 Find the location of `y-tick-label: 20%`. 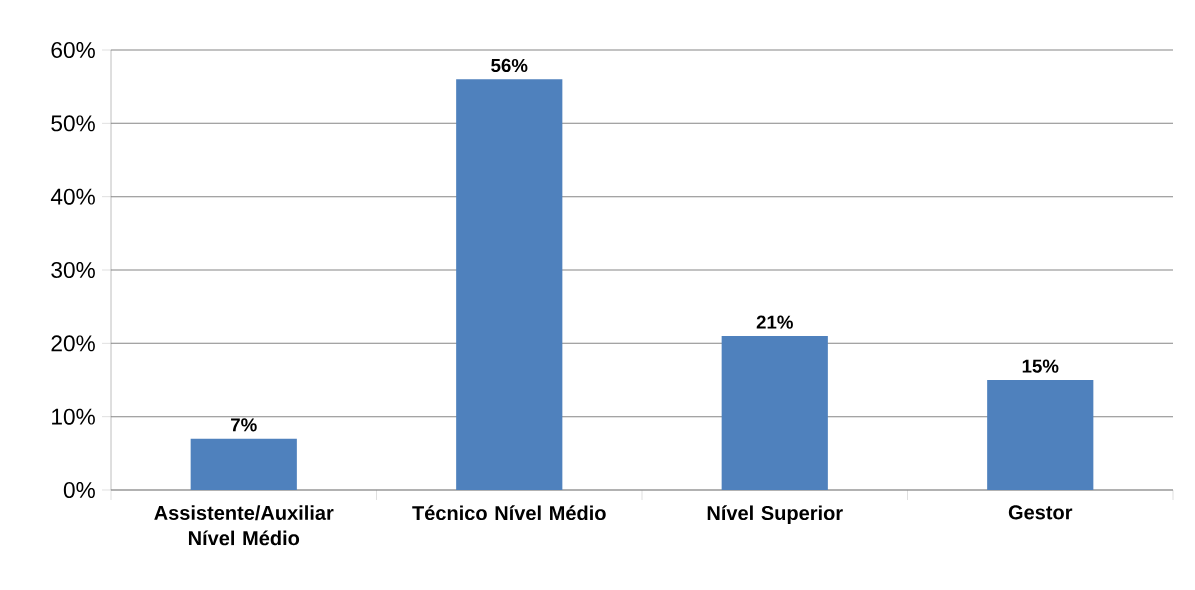

y-tick-label: 20% is located at coordinates (73, 343).